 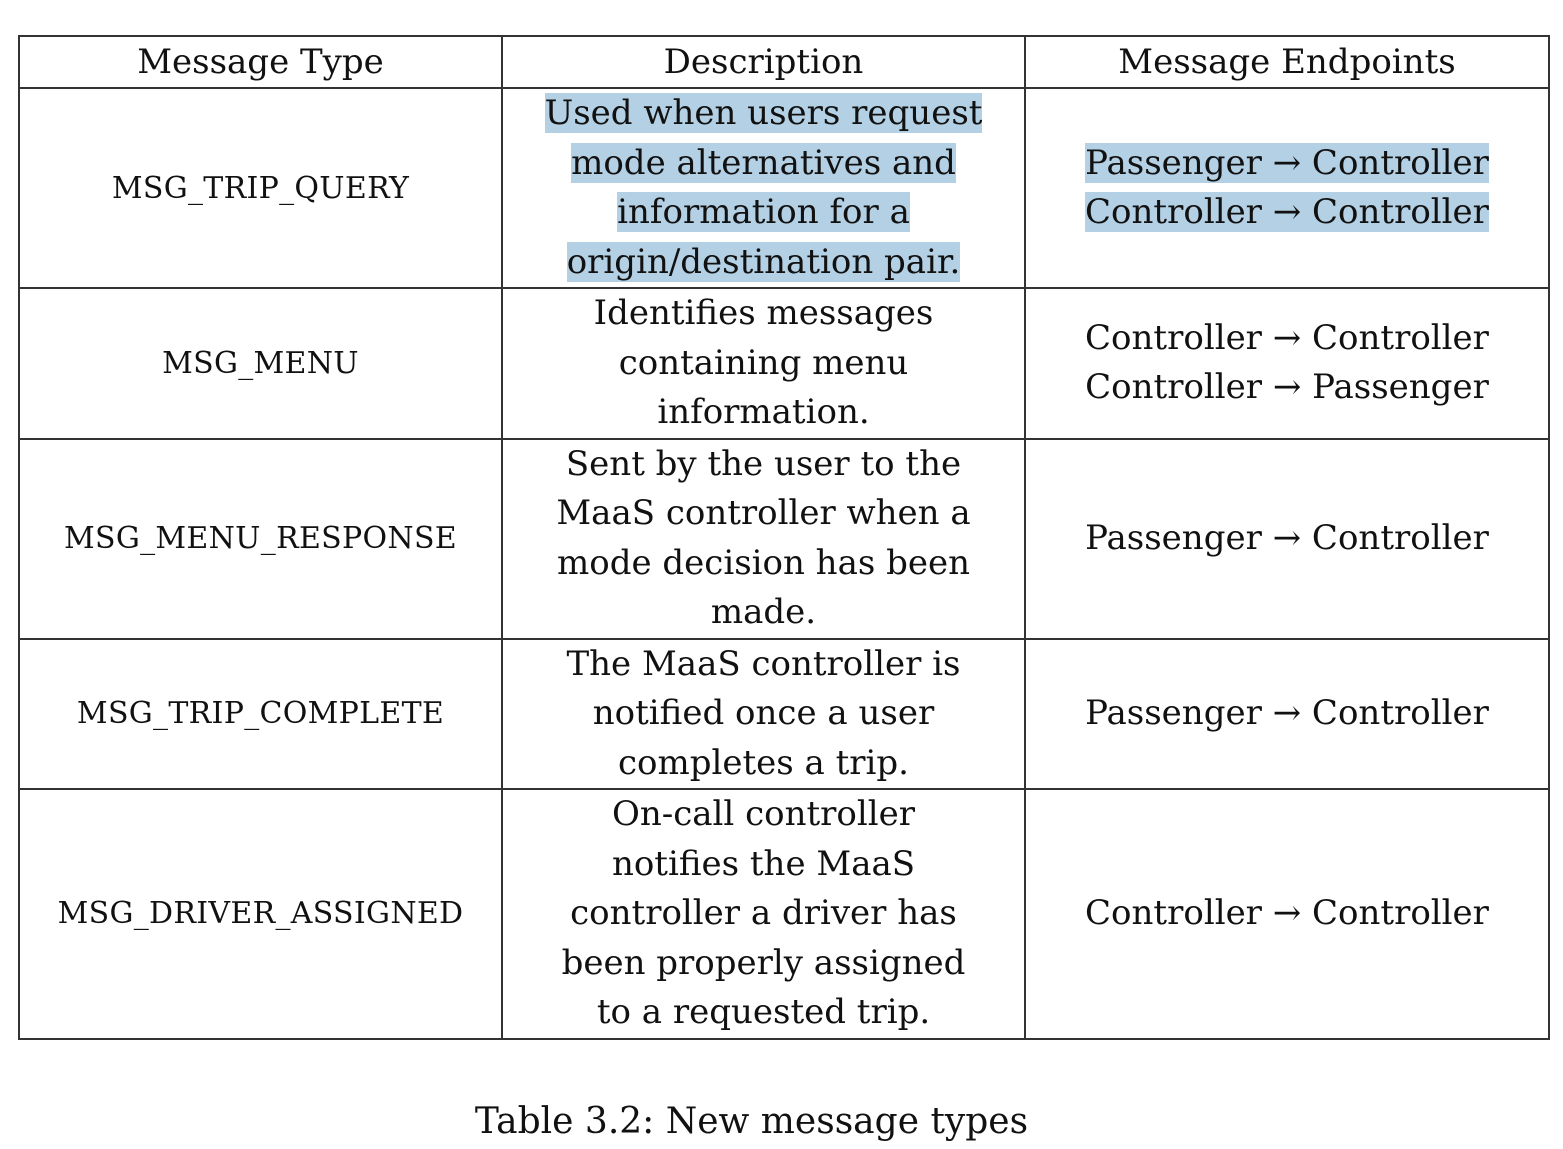 What do you see at coordinates (260, 914) in the screenshot?
I see `message-type-cell: MSG_DRIVER_ASSIGNED` at bounding box center [260, 914].